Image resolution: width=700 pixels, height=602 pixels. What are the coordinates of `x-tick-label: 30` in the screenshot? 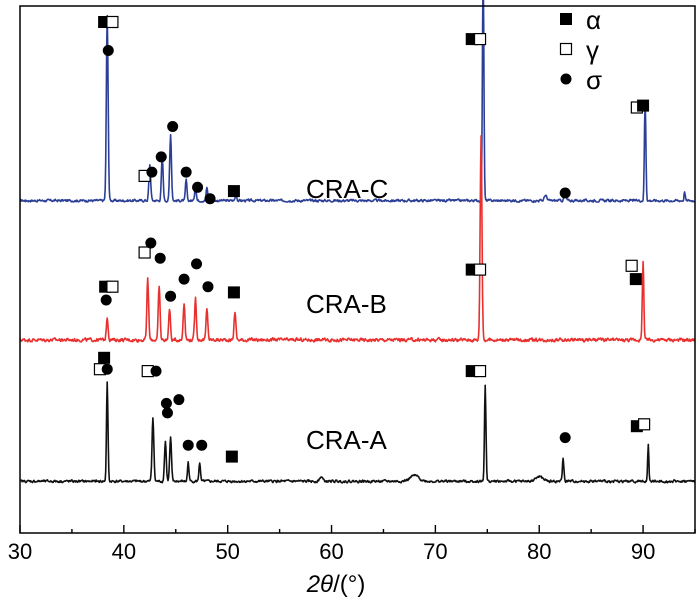 It's located at (20, 551).